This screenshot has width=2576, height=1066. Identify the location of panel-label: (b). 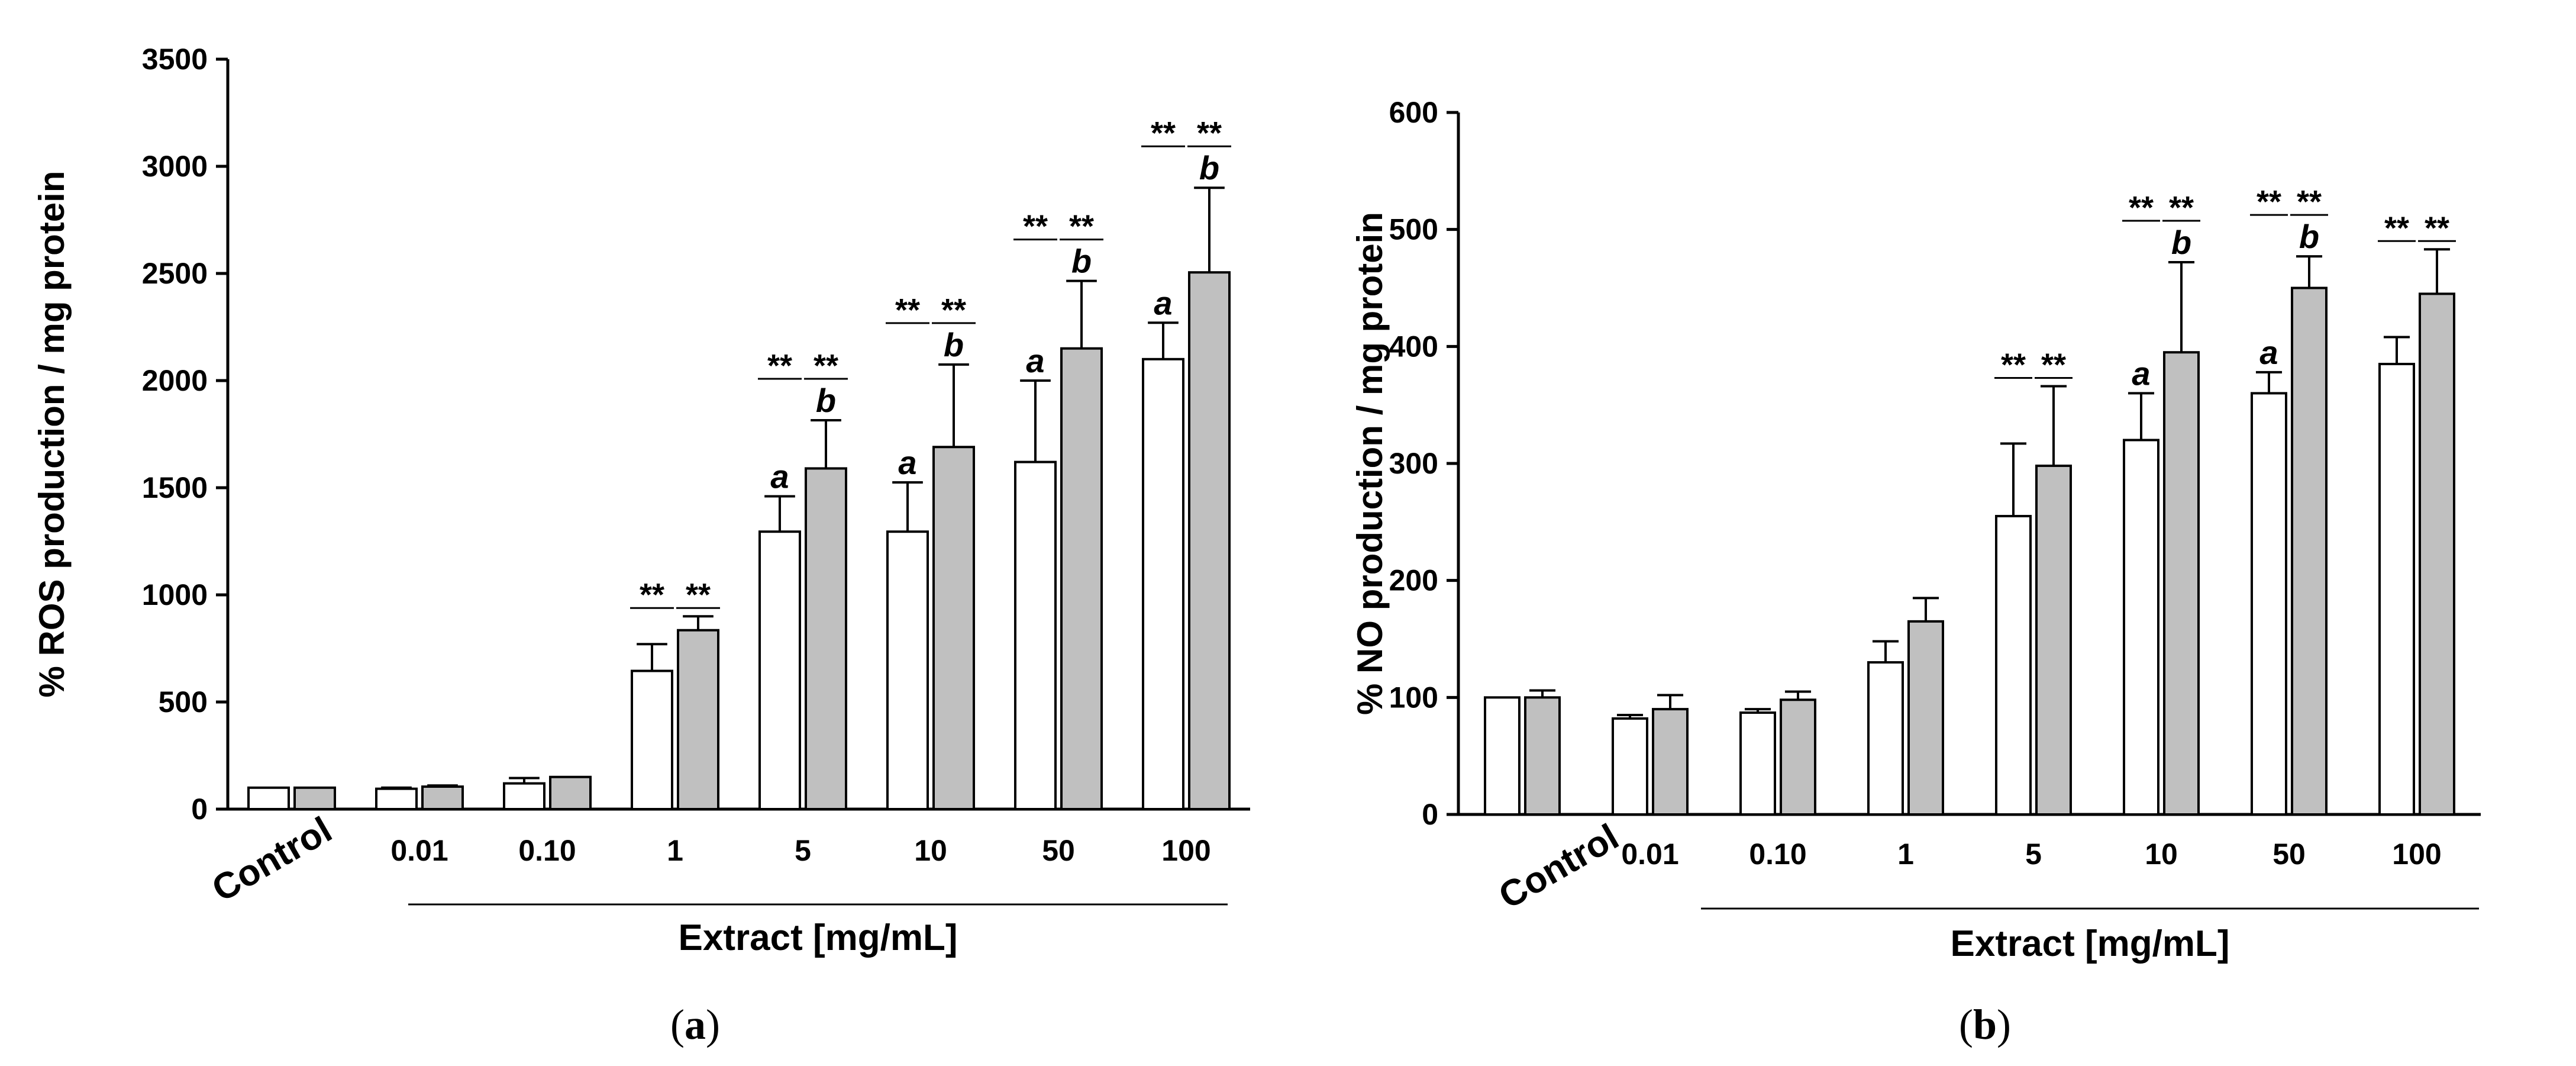
(1985, 1024).